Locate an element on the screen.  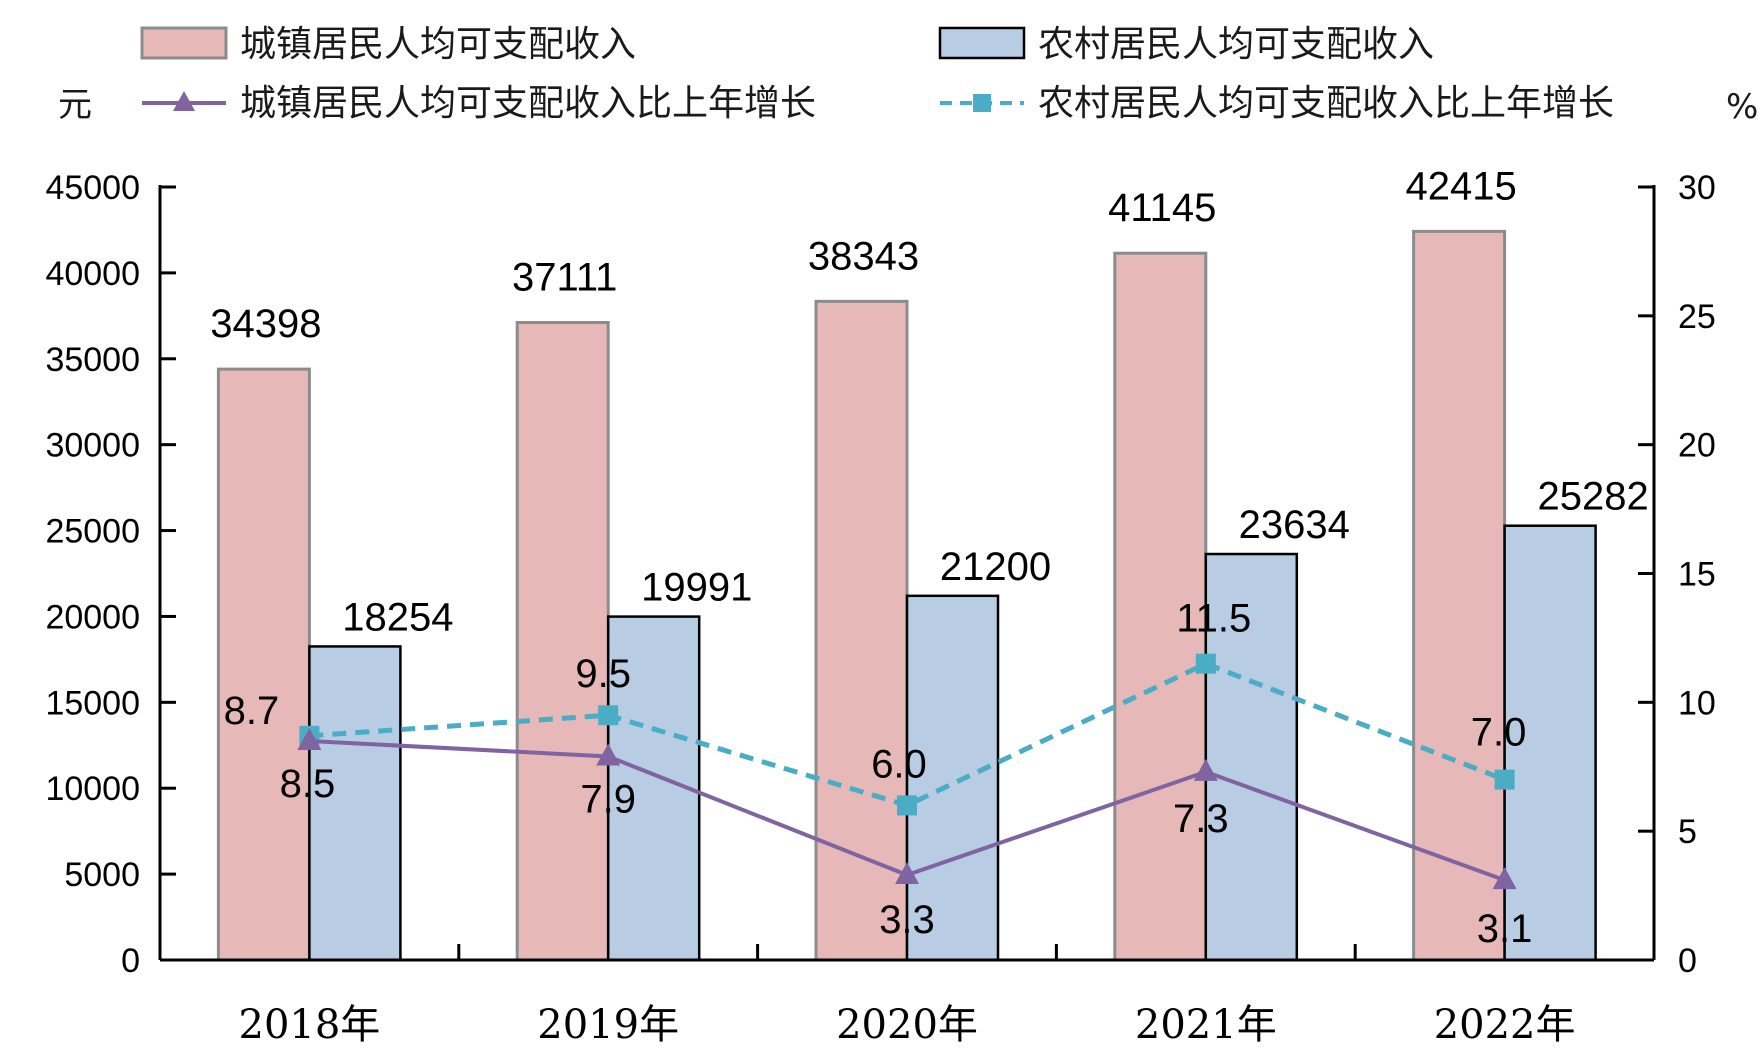
left-tick-label: 45000 is located at coordinates (92, 188).